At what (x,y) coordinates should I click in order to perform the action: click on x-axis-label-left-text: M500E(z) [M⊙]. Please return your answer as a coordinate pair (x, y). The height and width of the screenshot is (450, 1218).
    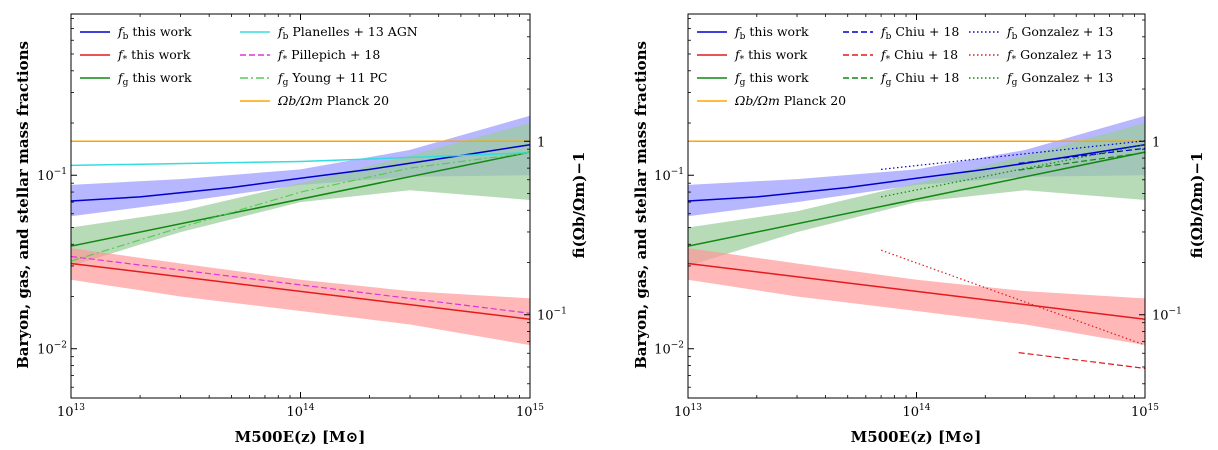
    Looking at the image, I should click on (300, 437).